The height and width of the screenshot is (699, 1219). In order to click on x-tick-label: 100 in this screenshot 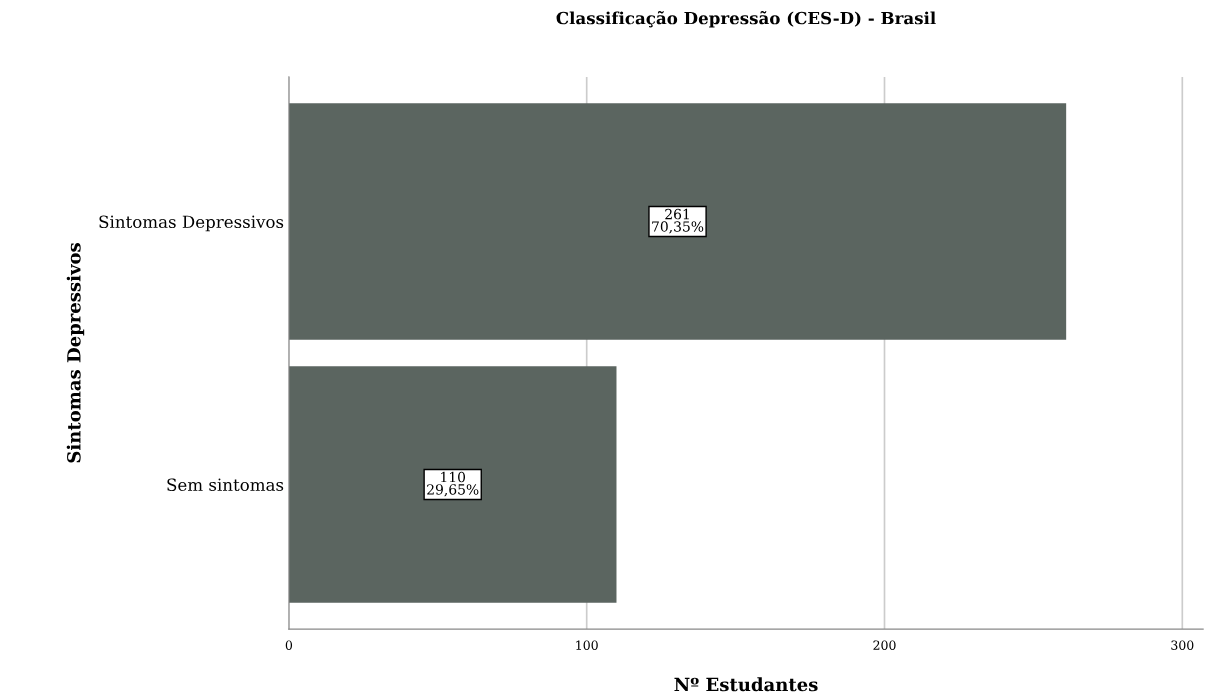, I will do `click(587, 645)`.